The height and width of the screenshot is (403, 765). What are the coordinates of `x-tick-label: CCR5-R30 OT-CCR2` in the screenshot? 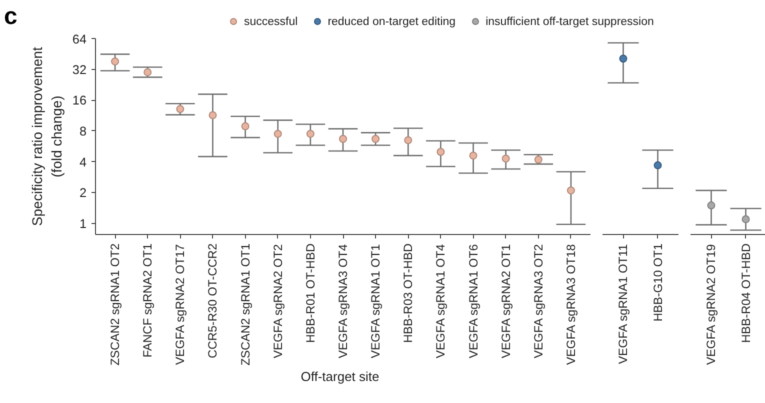 It's located at (213, 300).